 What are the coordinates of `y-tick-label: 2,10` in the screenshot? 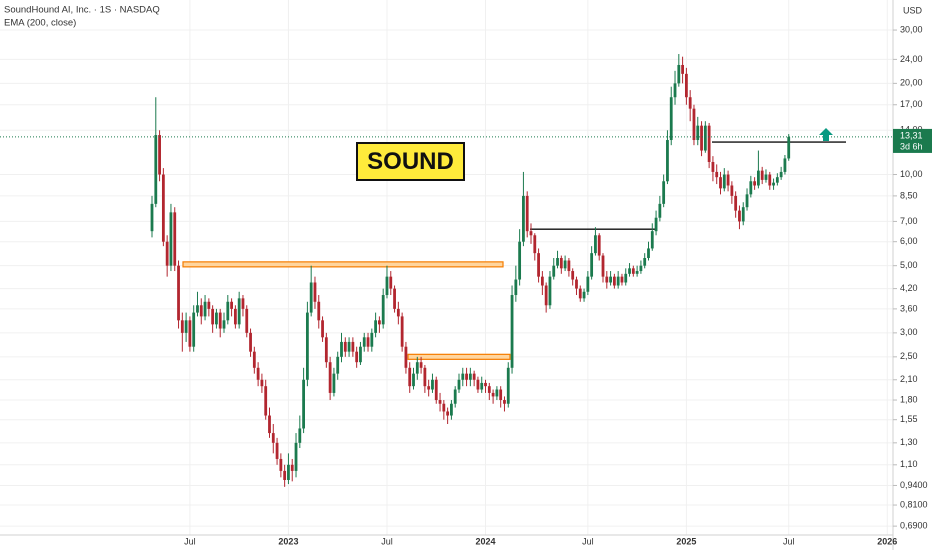 It's located at (909, 379).